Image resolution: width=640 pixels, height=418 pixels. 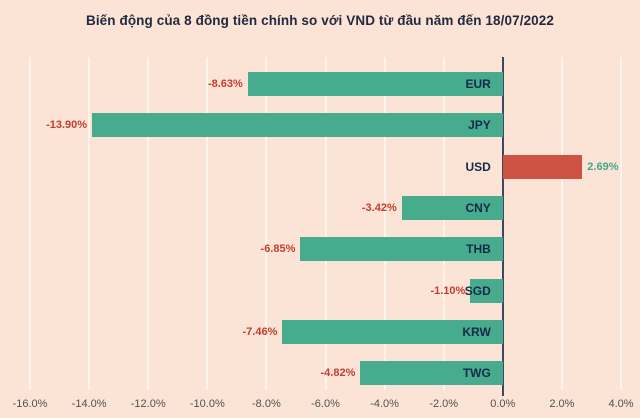 I want to click on bar-thb, so click(x=401, y=249).